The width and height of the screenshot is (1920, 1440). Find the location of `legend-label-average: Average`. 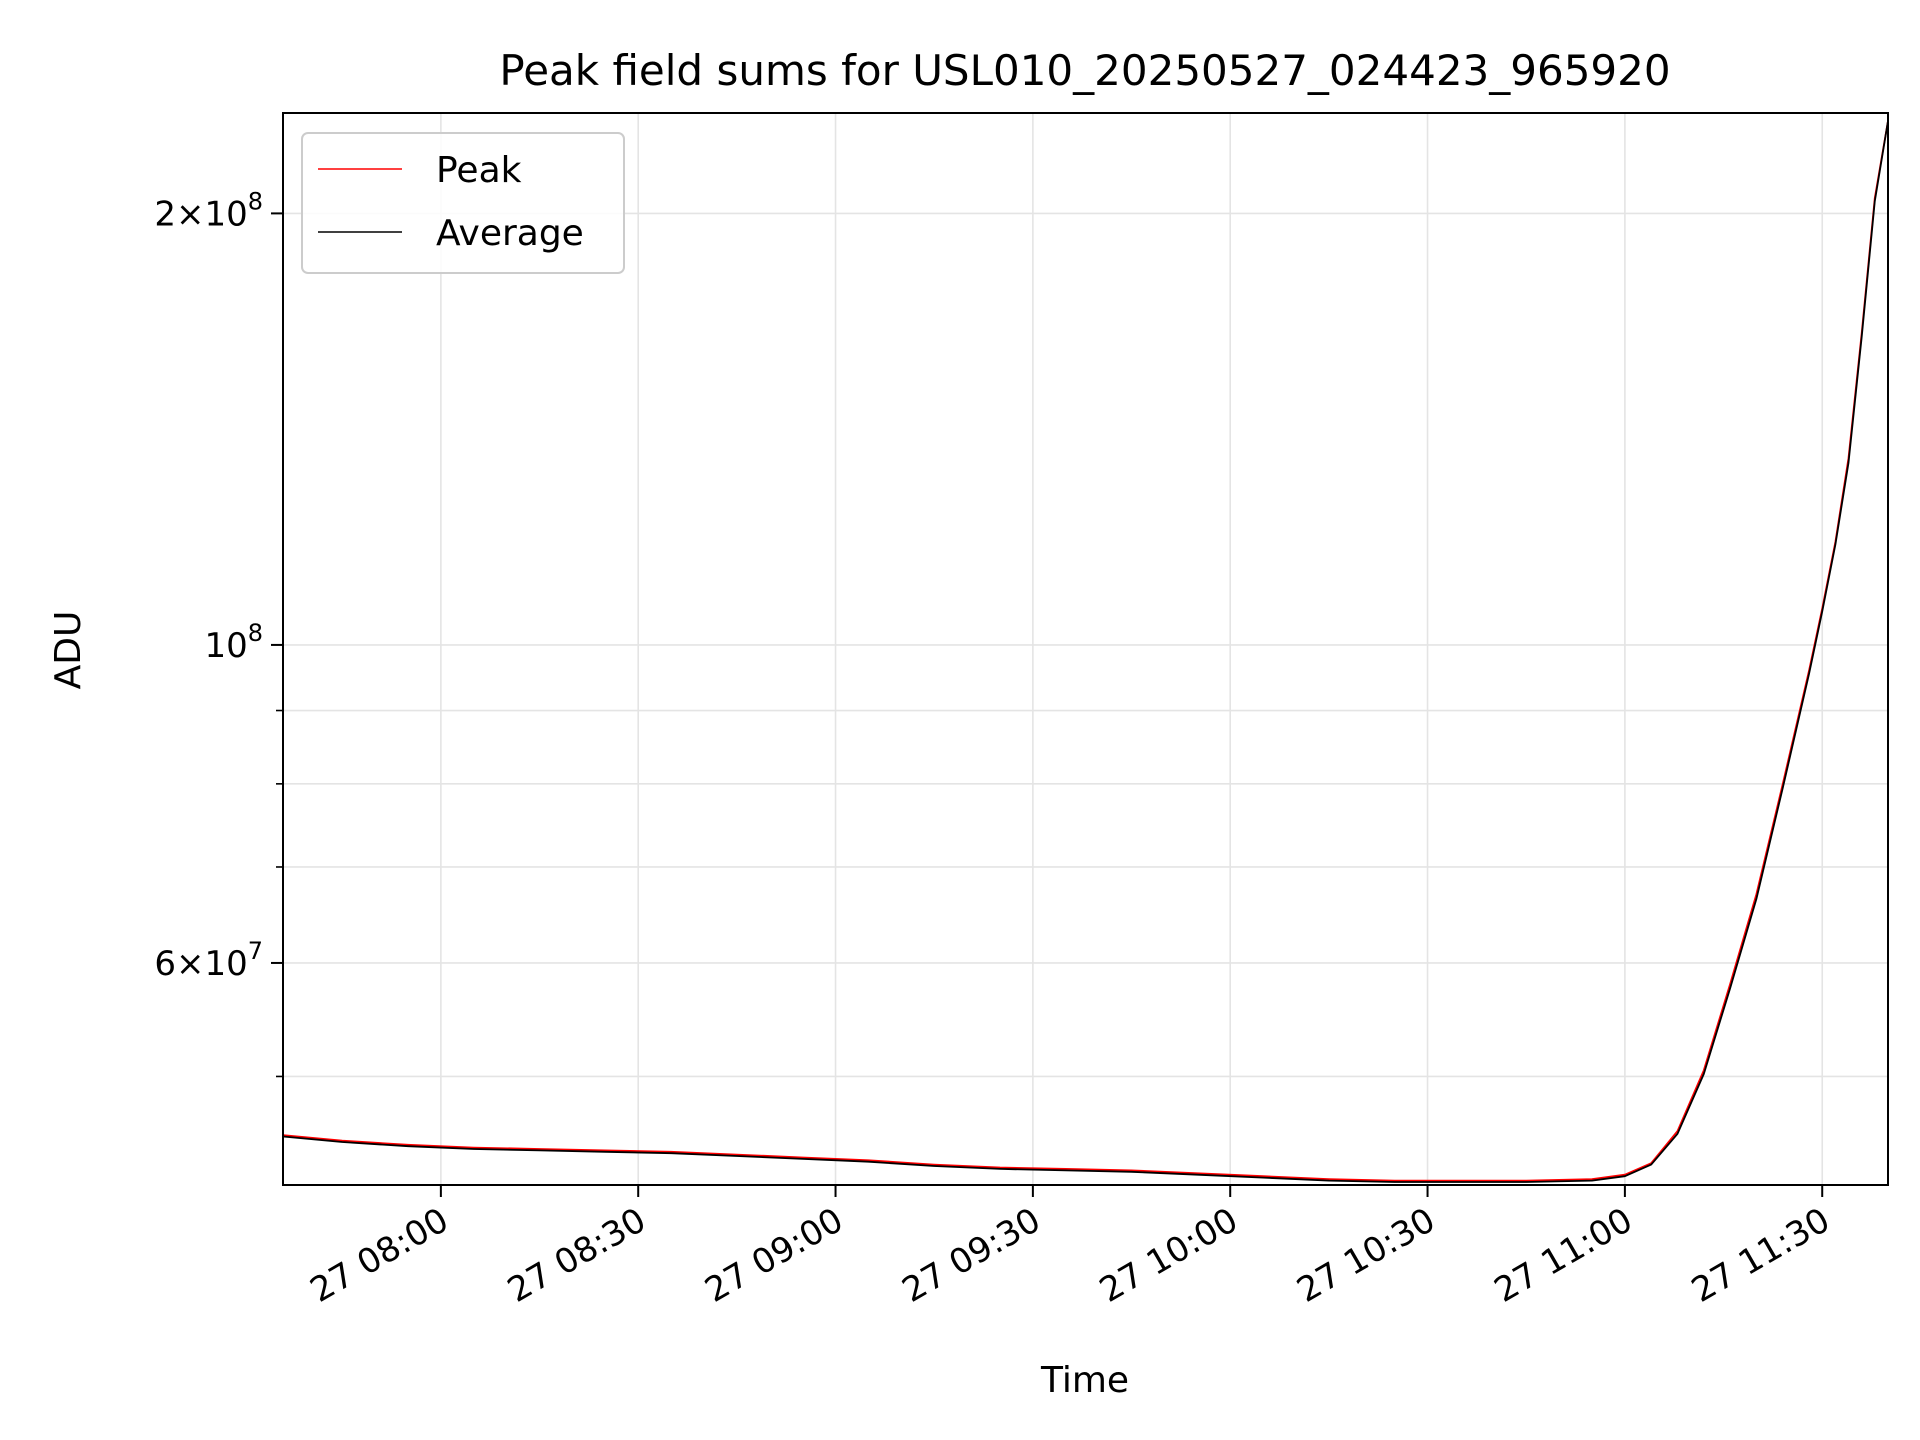

legend-label-average: Average is located at coordinates (510, 233).